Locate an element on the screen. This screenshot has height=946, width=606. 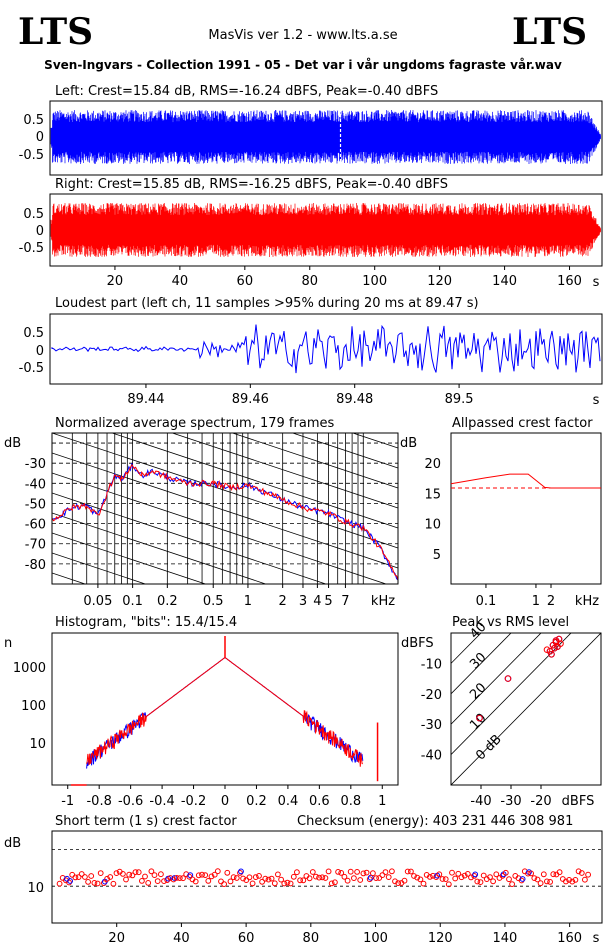
peak-vs-rms-xtick-0: -40 is located at coordinates (480, 801).